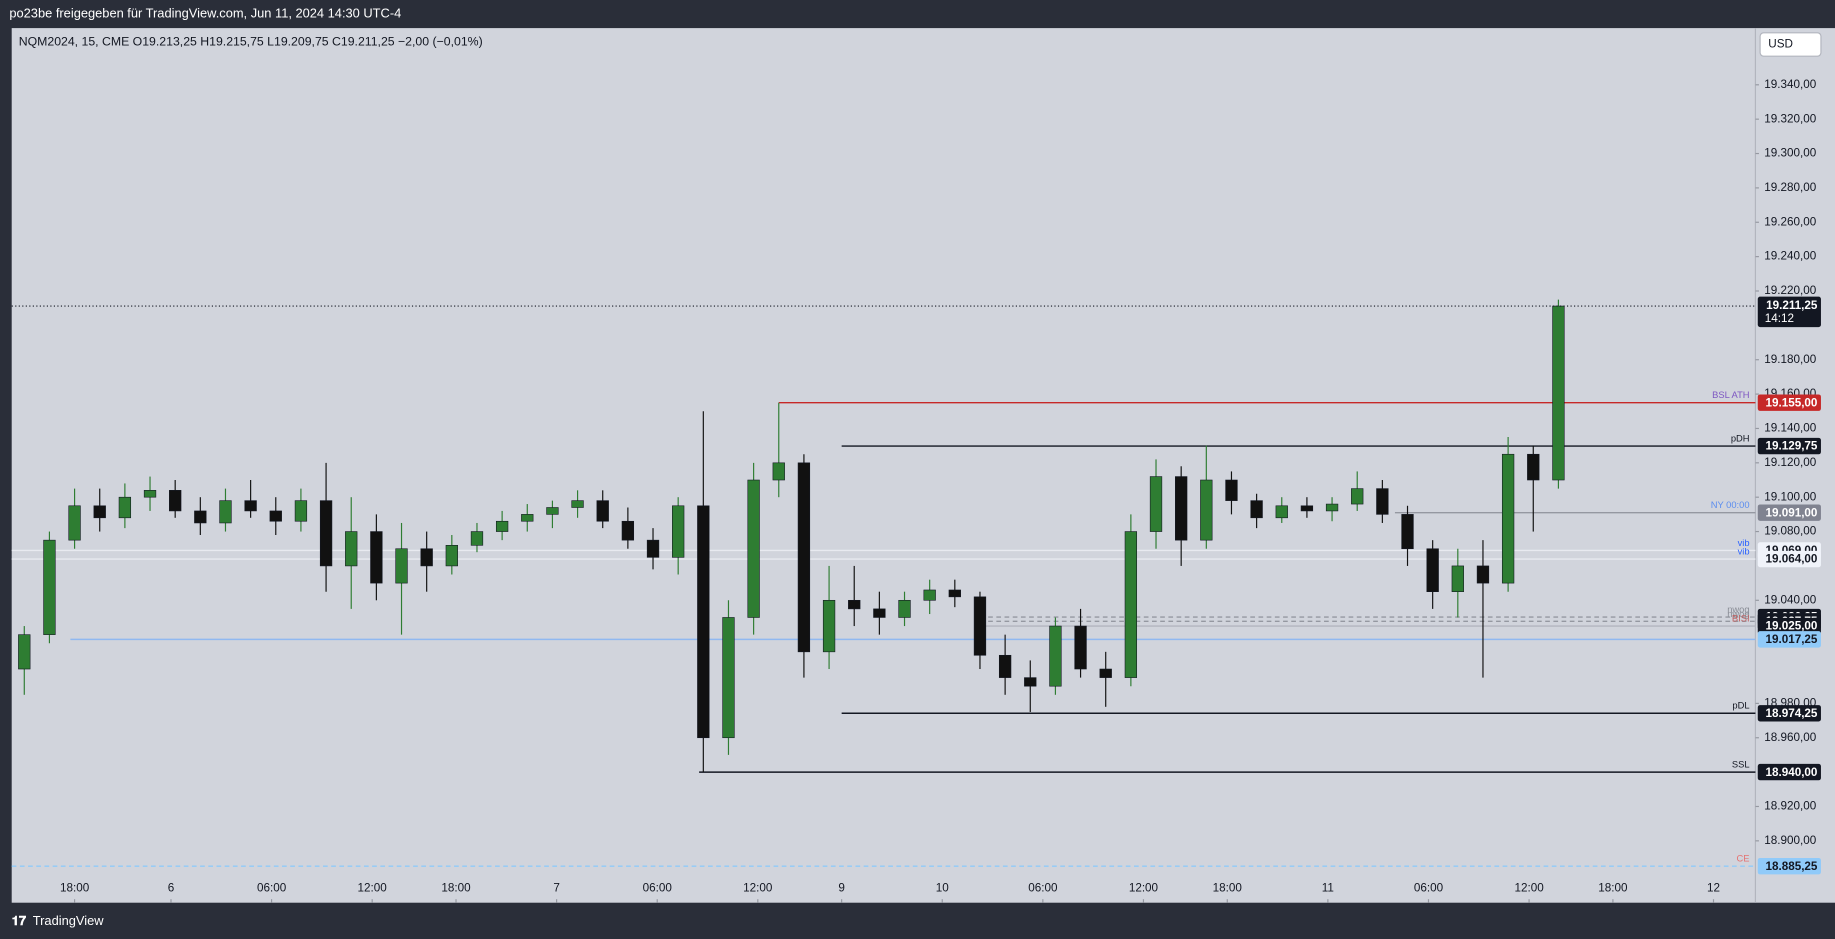 The height and width of the screenshot is (939, 1835). I want to click on x-tick-label: 7, so click(556, 888).